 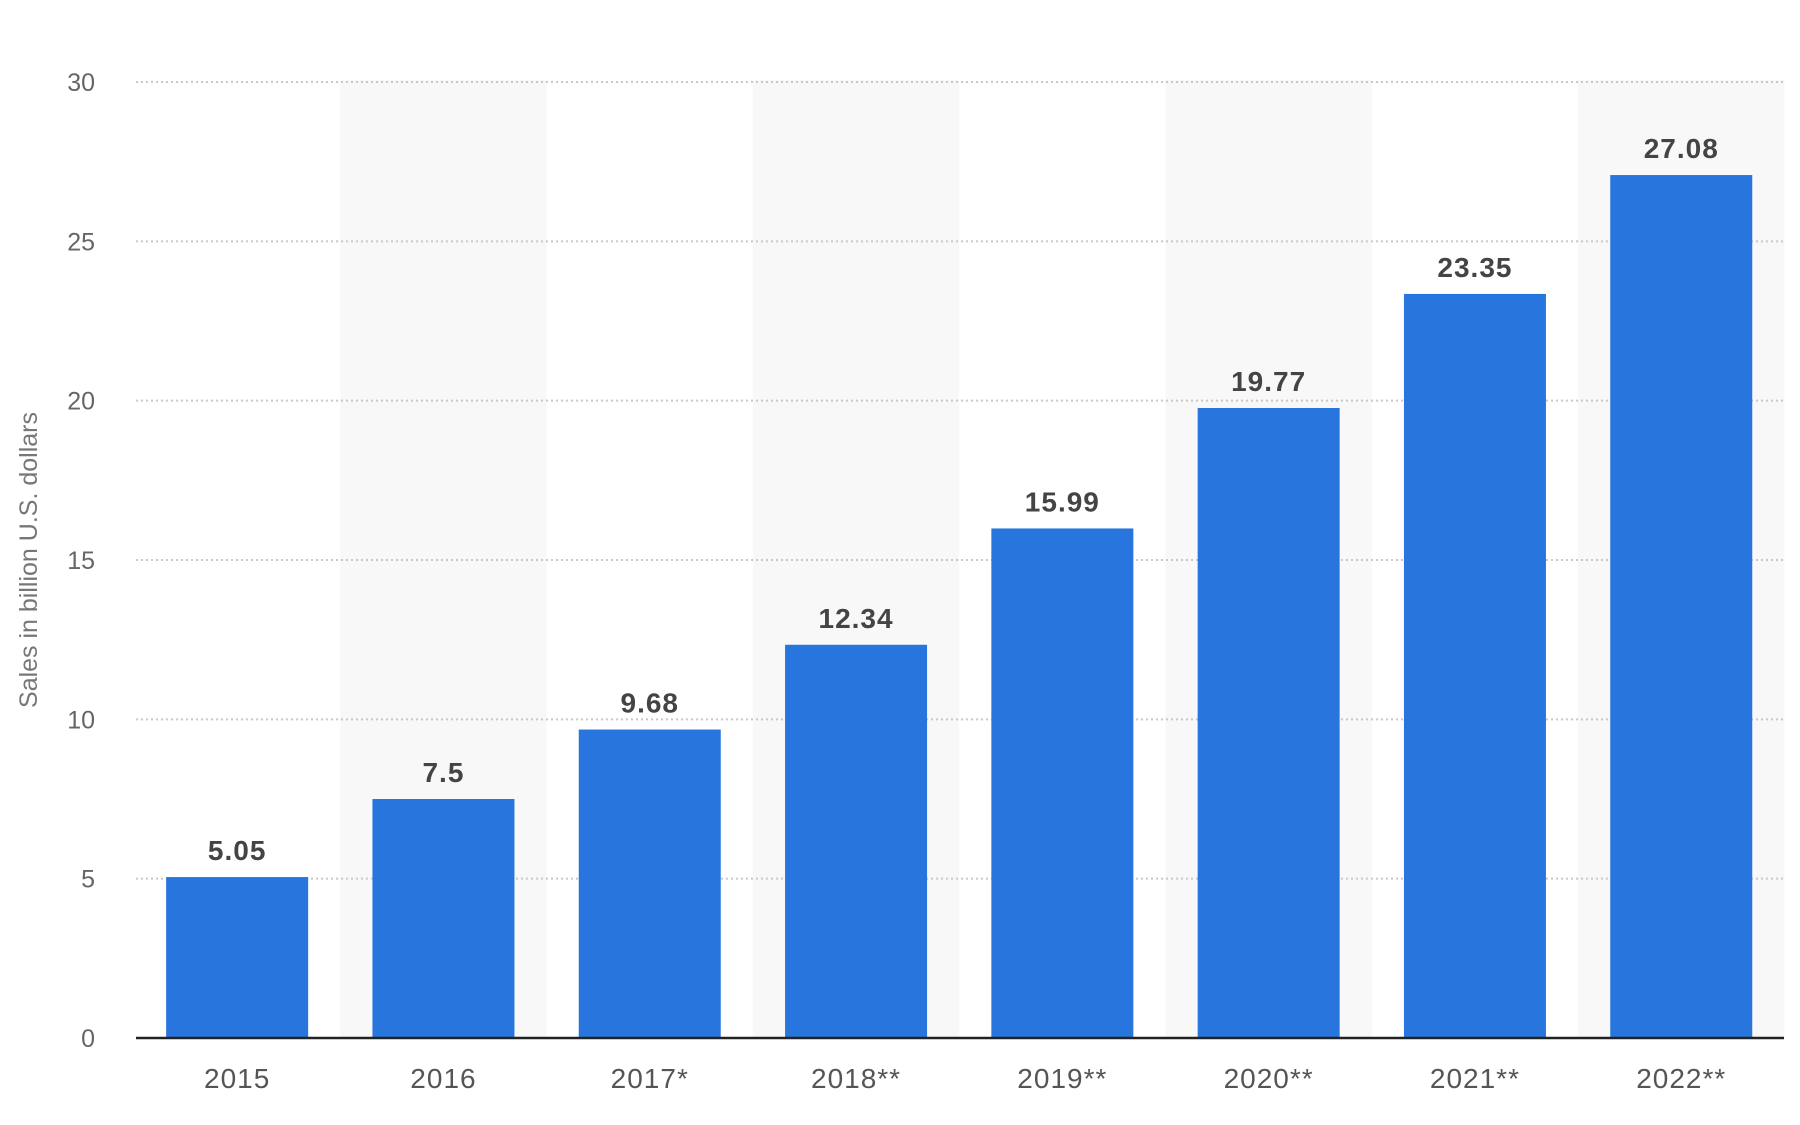 What do you see at coordinates (1681, 1078) in the screenshot?
I see `x-tick-label: 2022**` at bounding box center [1681, 1078].